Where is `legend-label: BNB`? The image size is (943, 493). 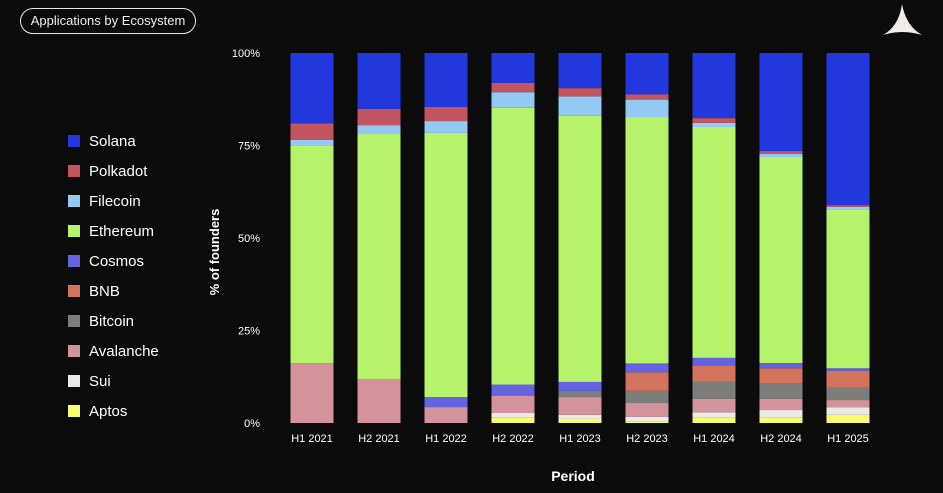 legend-label: BNB is located at coordinates (104, 291).